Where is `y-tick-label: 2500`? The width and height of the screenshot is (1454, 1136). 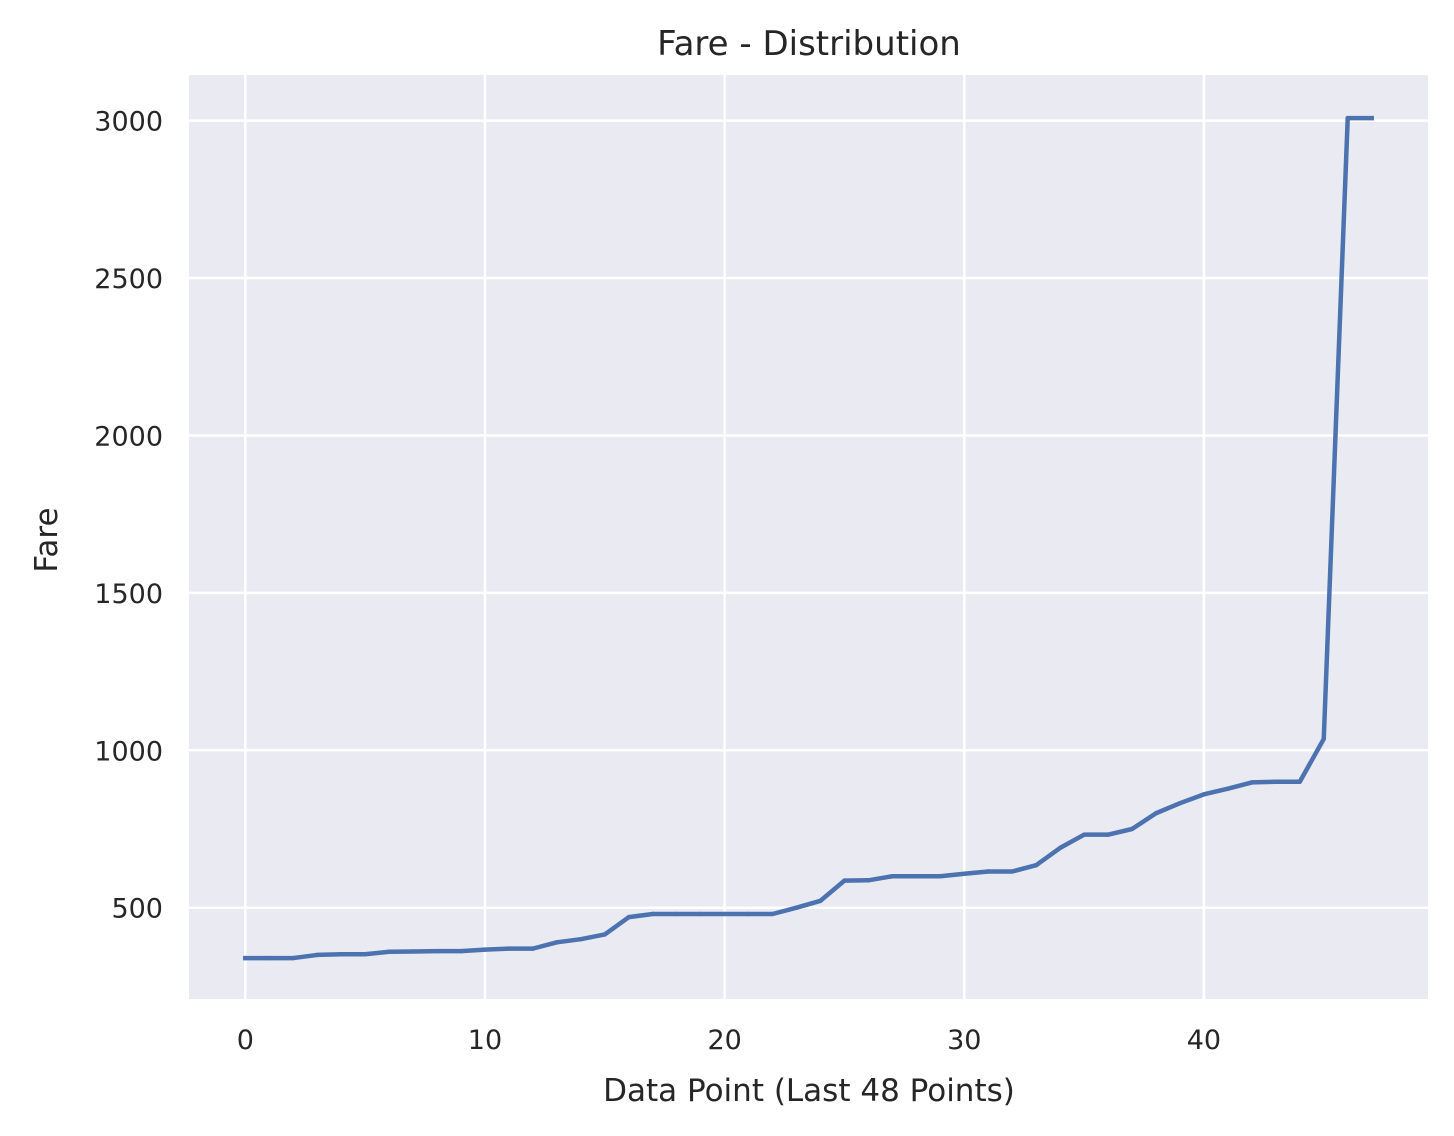 y-tick-label: 2500 is located at coordinates (128, 279).